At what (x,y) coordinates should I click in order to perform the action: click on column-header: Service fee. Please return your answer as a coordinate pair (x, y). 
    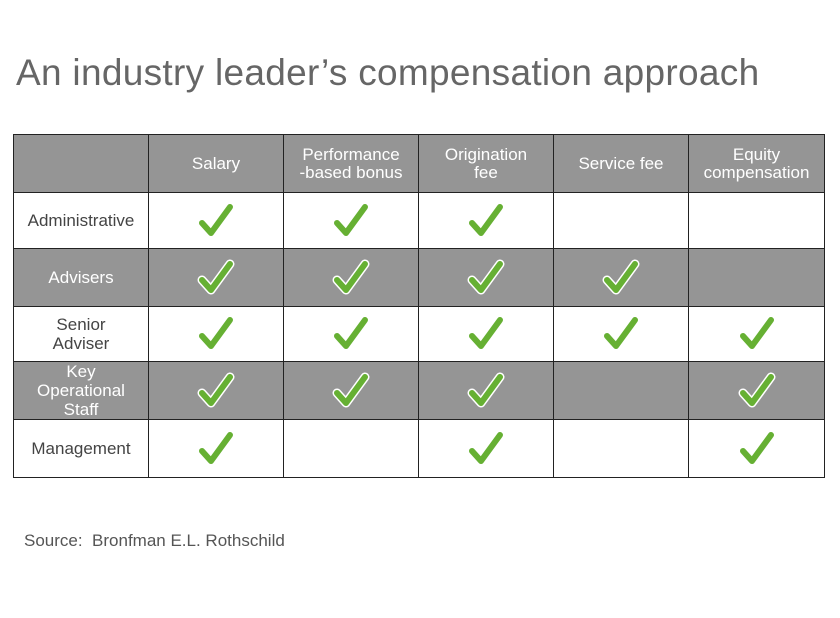
    Looking at the image, I should click on (621, 163).